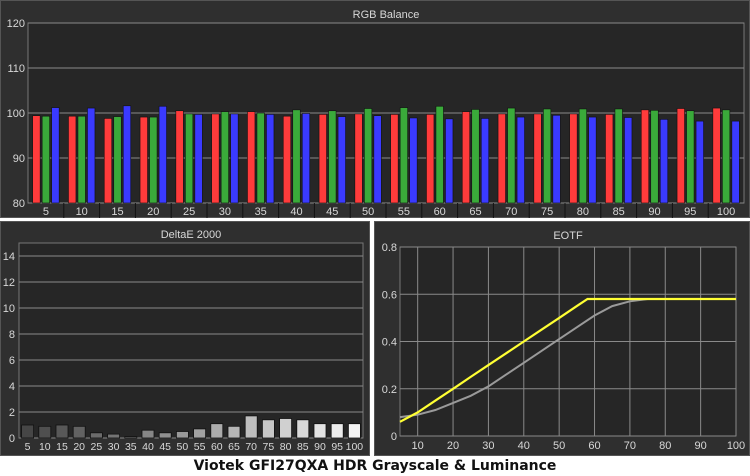 This screenshot has height=476, width=750. I want to click on chart-title: DeltaE 2000, so click(191, 235).